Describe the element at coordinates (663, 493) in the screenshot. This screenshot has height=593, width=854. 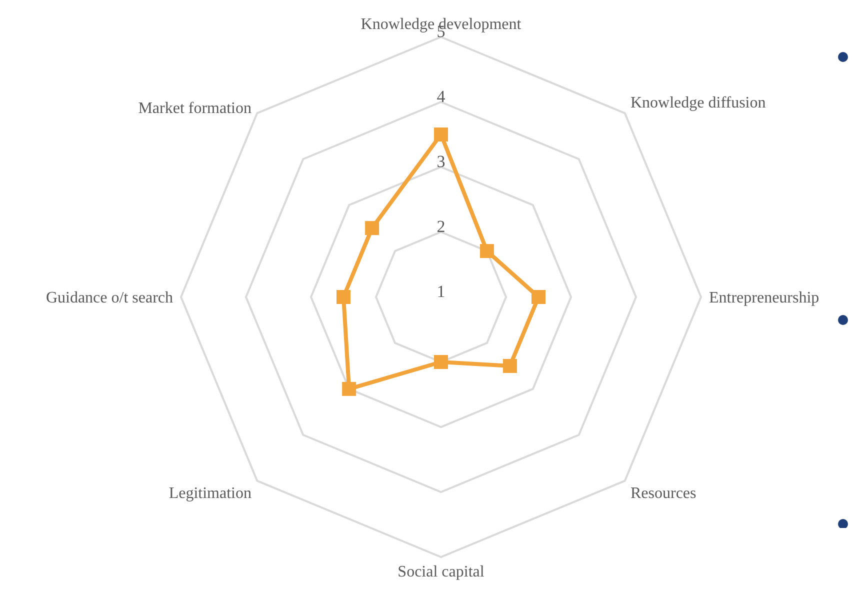
I see `spoke-label: Resources` at that location.